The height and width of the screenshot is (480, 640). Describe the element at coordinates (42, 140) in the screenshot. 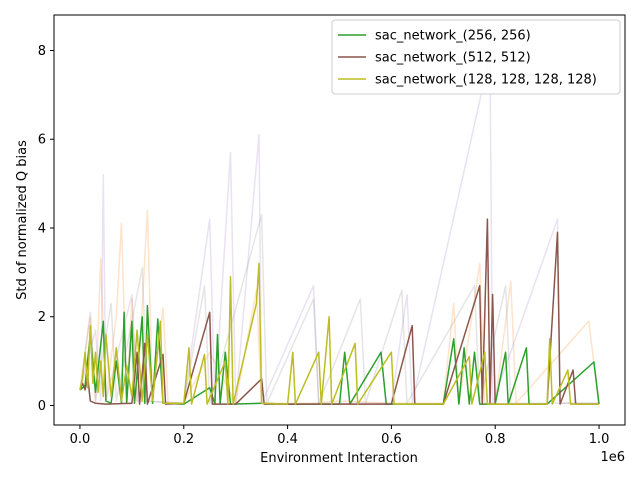

I see `y-tick-label: 6` at that location.